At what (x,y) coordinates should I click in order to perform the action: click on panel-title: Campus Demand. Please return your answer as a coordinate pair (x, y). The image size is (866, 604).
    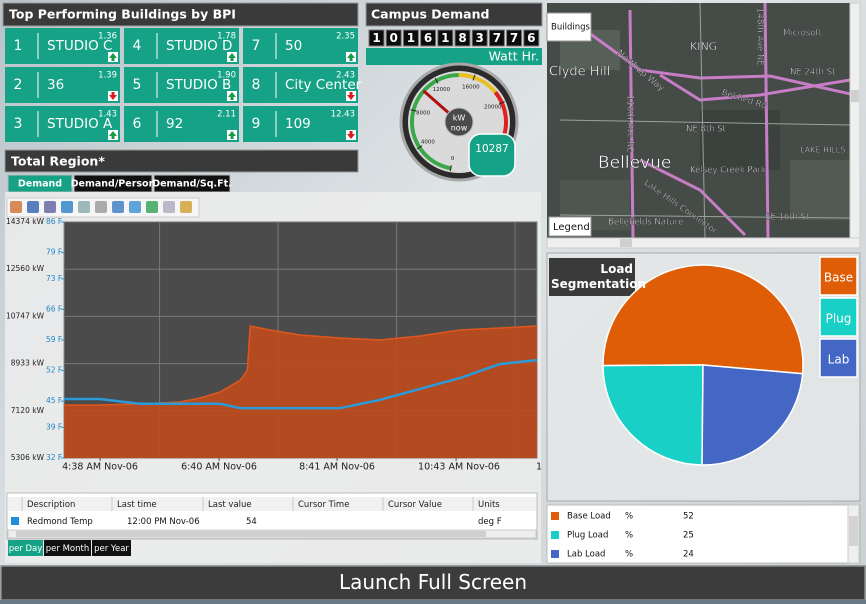
    Looking at the image, I should click on (430, 14).